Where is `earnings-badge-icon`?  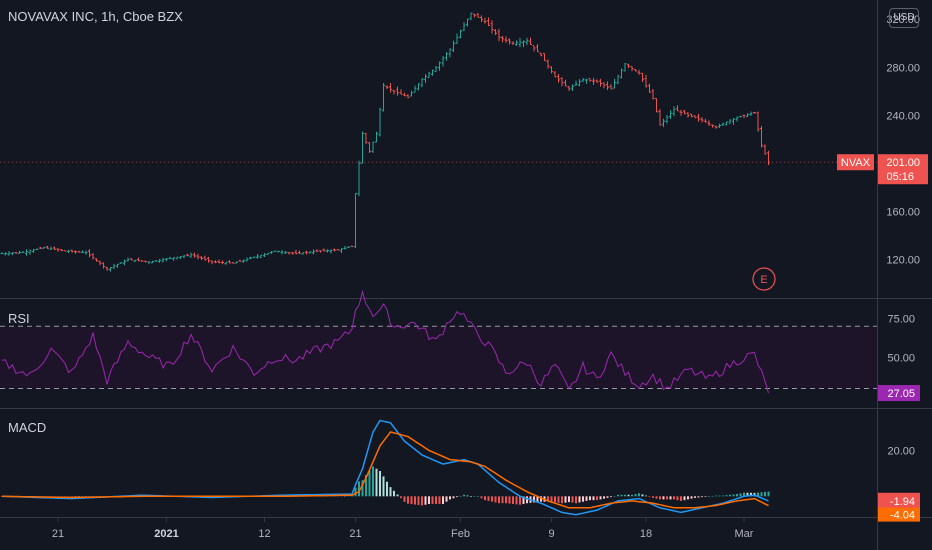 earnings-badge-icon is located at coordinates (764, 279).